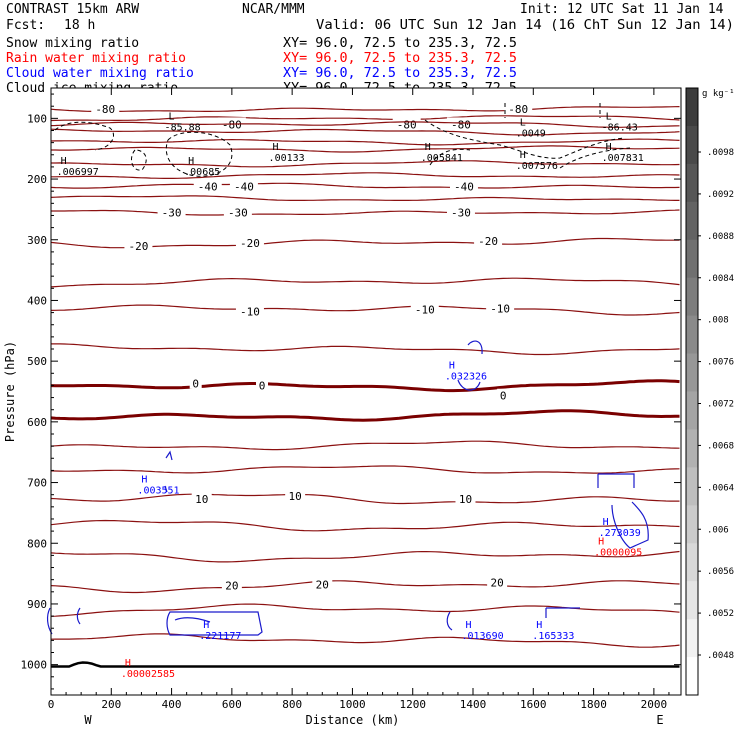 This screenshot has height=740, width=740. Describe the element at coordinates (365, 118) in the screenshot. I see `isotherm-m80` at that location.